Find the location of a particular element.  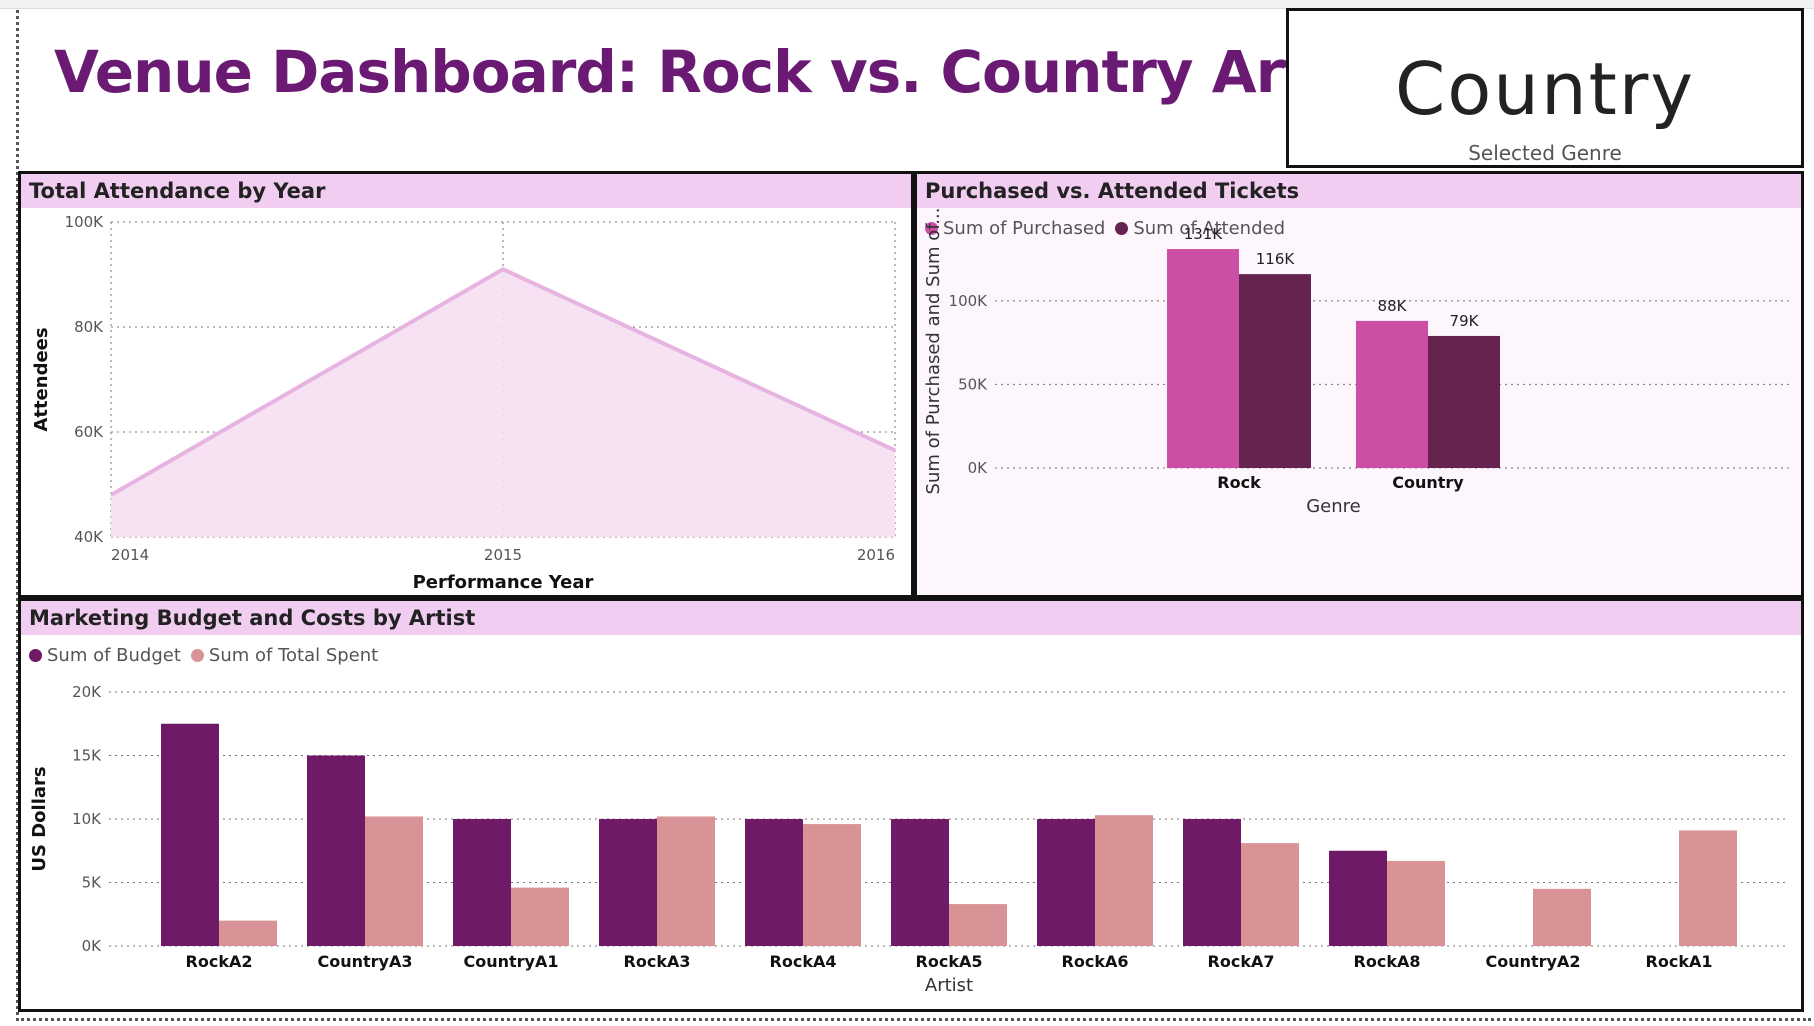

panel-header: Total Attendance by Year is located at coordinates (466, 191).